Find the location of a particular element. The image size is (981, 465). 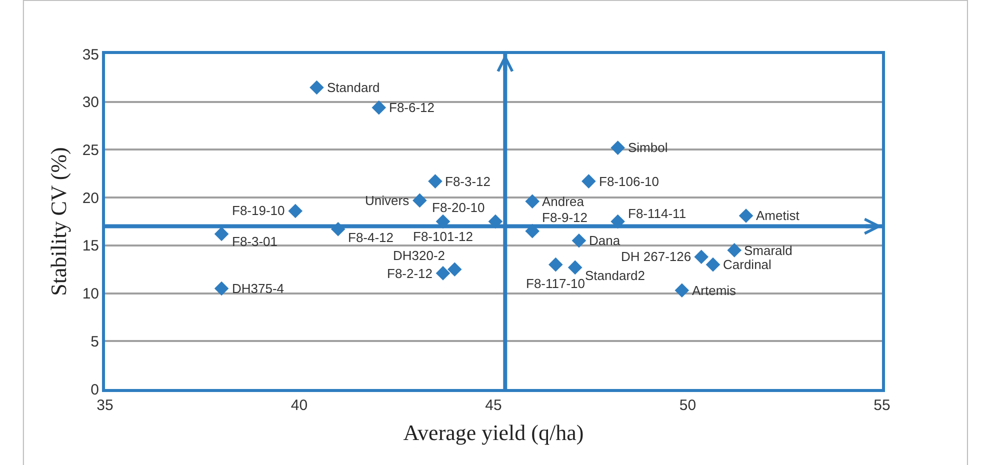

y-tick-label: 15 is located at coordinates (90, 246).